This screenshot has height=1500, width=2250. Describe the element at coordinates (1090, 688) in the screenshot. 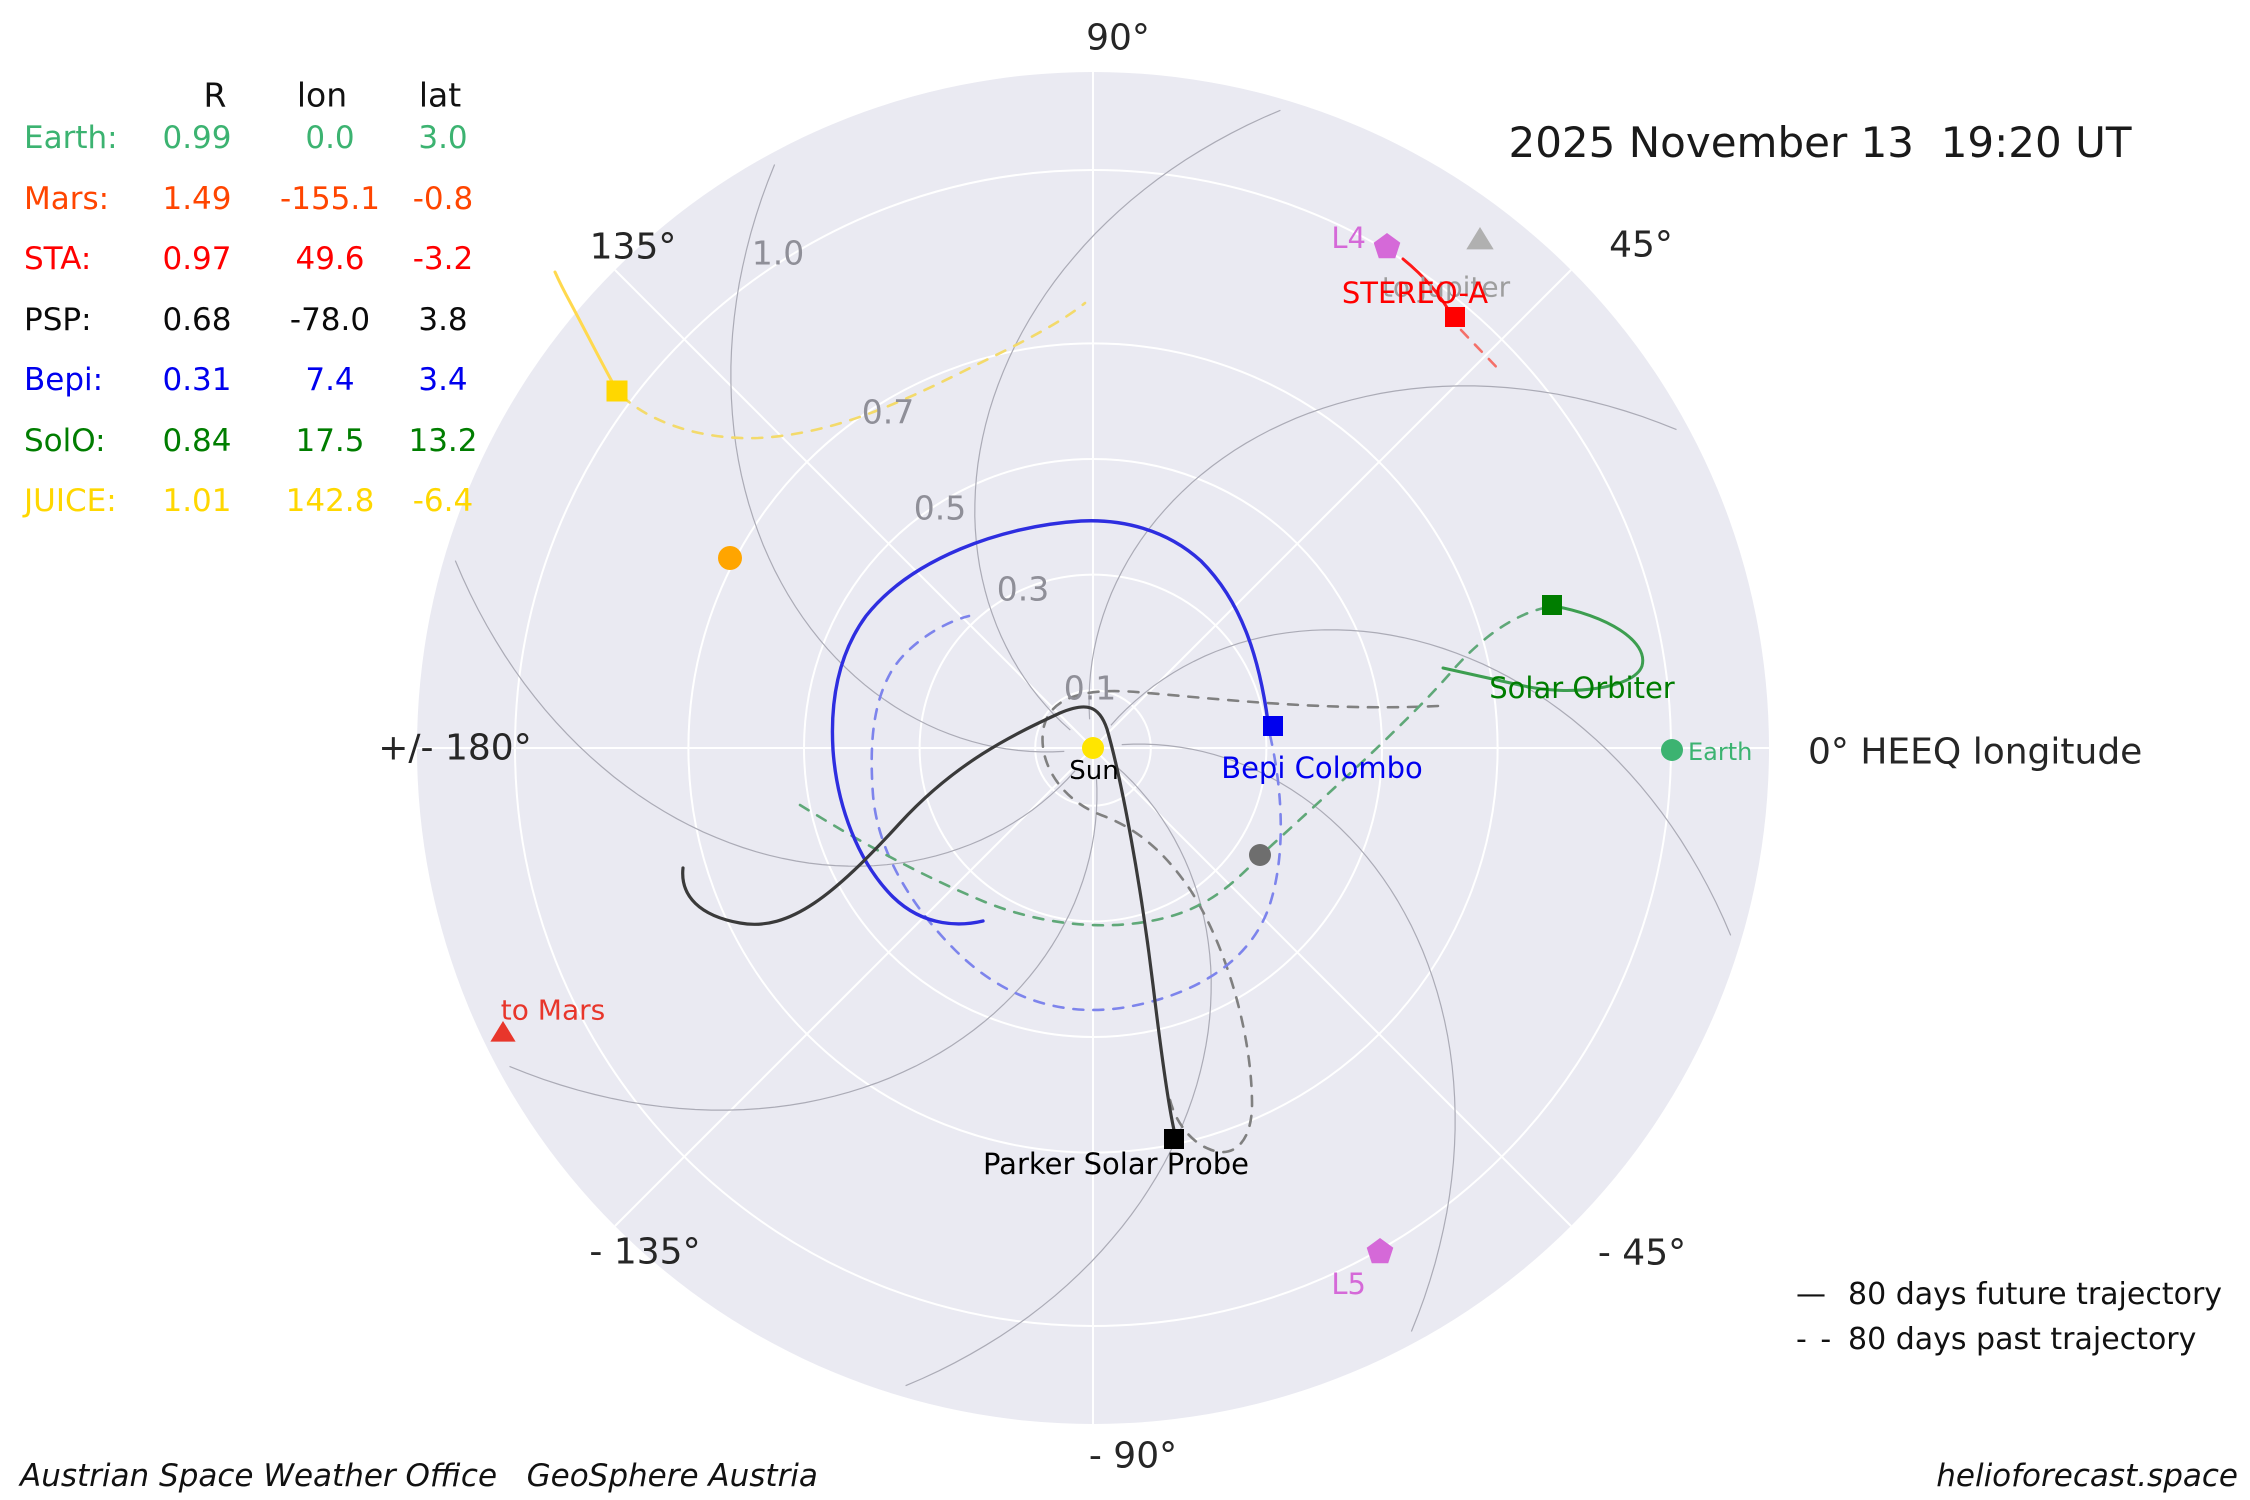

I see `radial-tick-label: 0.1` at that location.